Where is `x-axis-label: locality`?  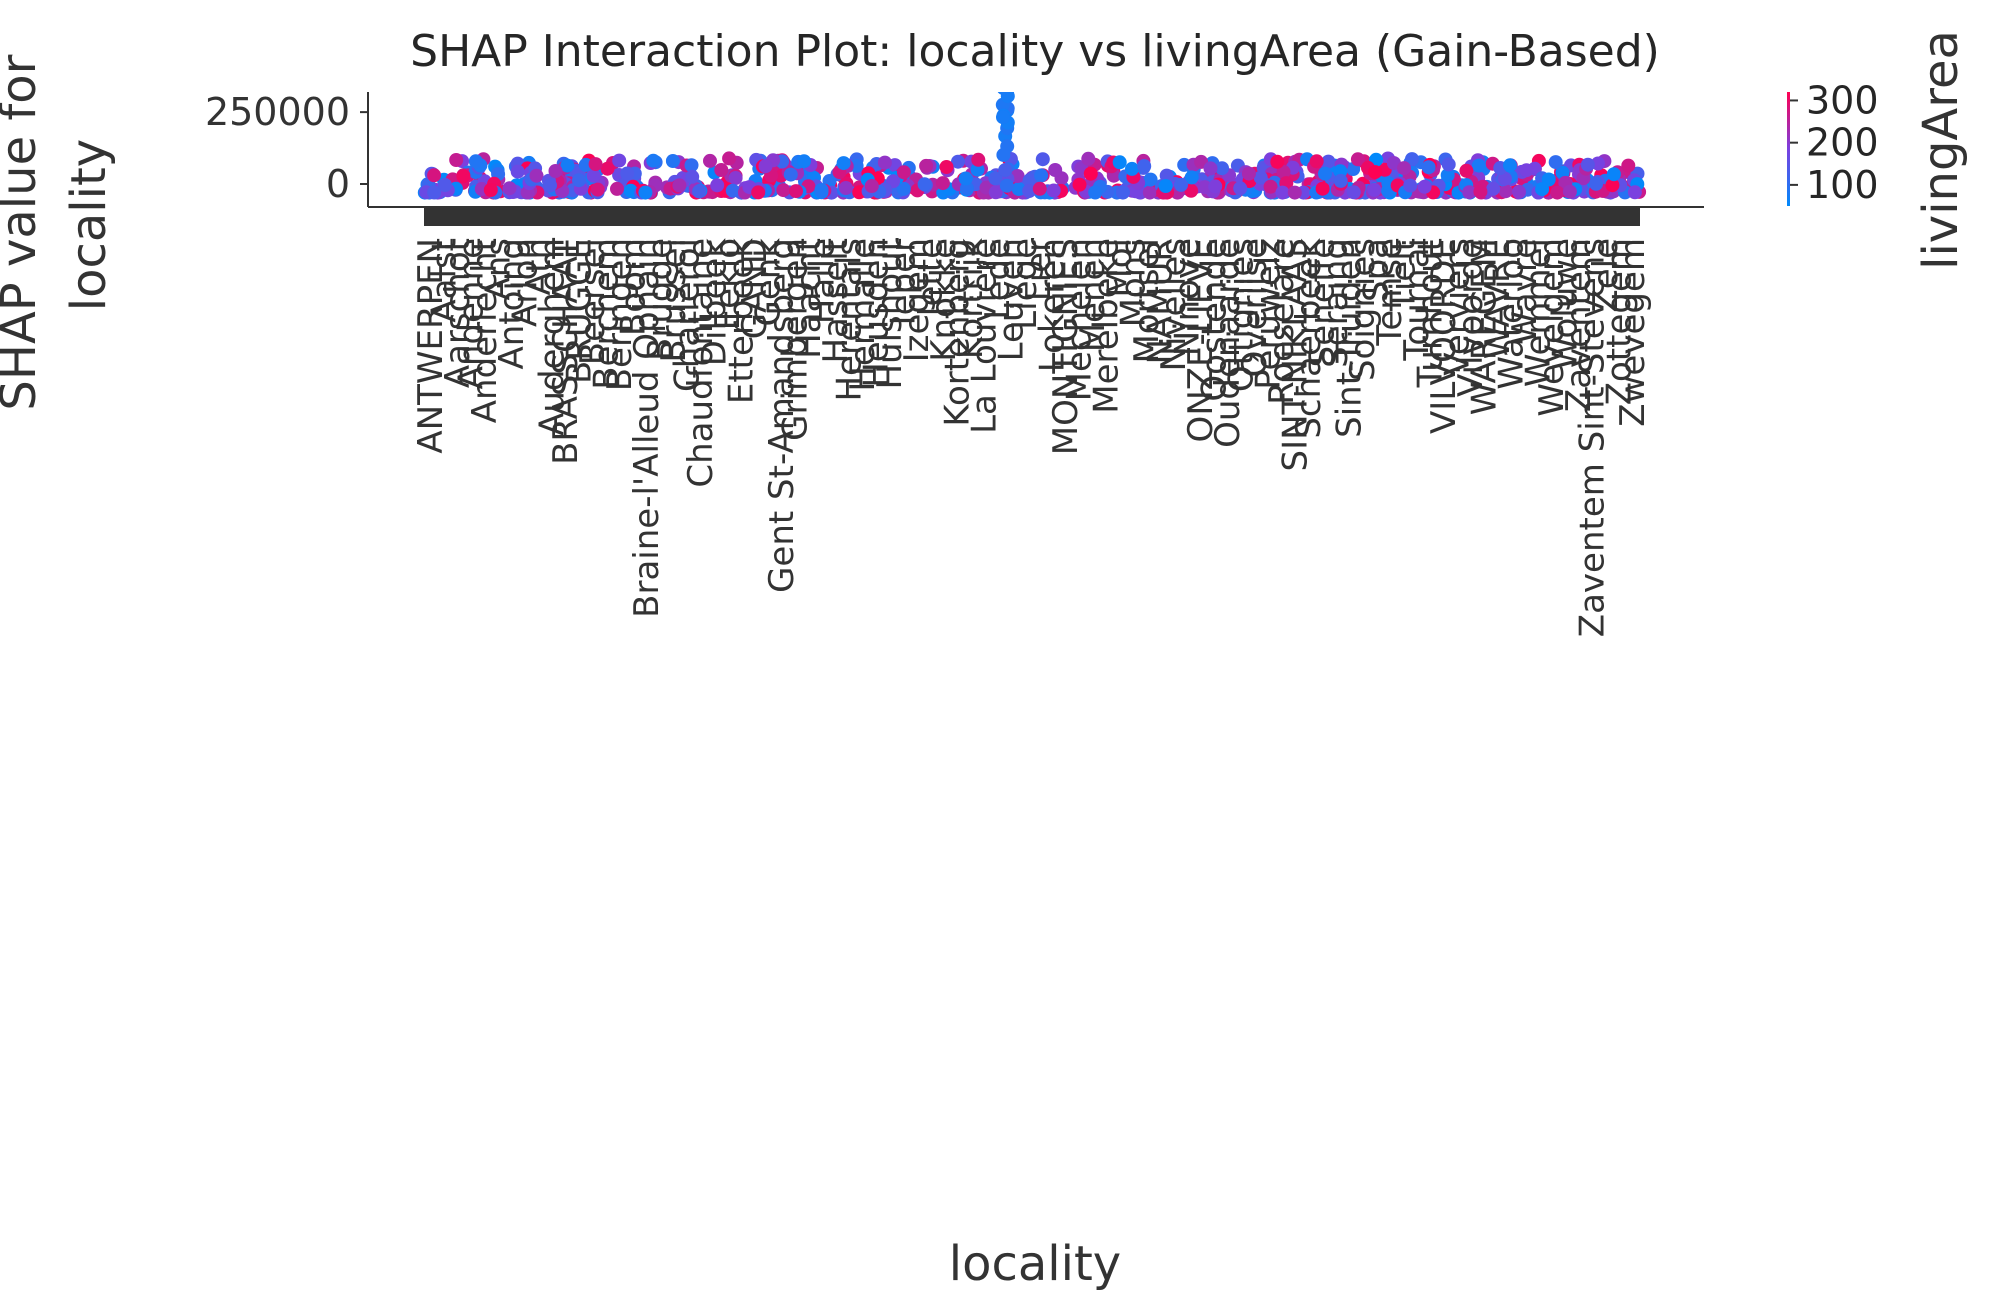 x-axis-label: locality is located at coordinates (1035, 1264).